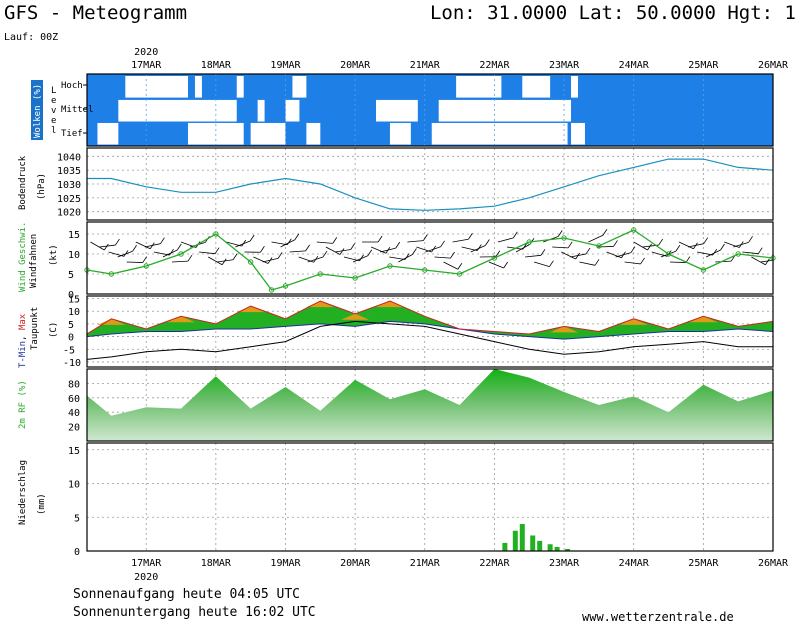 This screenshot has height=625, width=800. I want to click on wind-tick-label: 10, so click(74, 255).